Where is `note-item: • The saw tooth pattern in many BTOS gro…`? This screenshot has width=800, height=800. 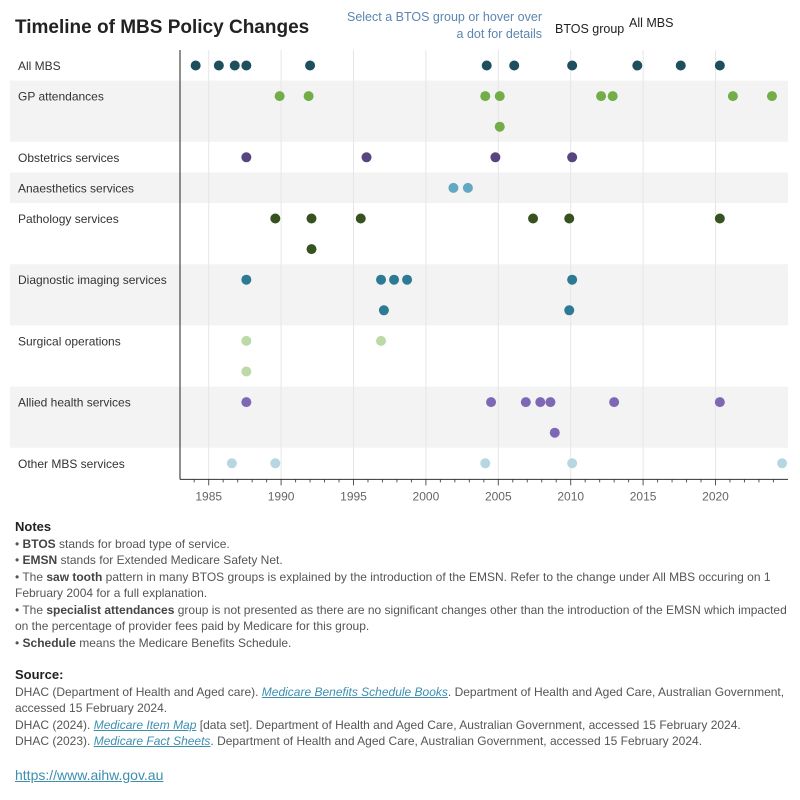
note-item: • The saw tooth pattern in many BTOS gro… is located at coordinates (393, 585).